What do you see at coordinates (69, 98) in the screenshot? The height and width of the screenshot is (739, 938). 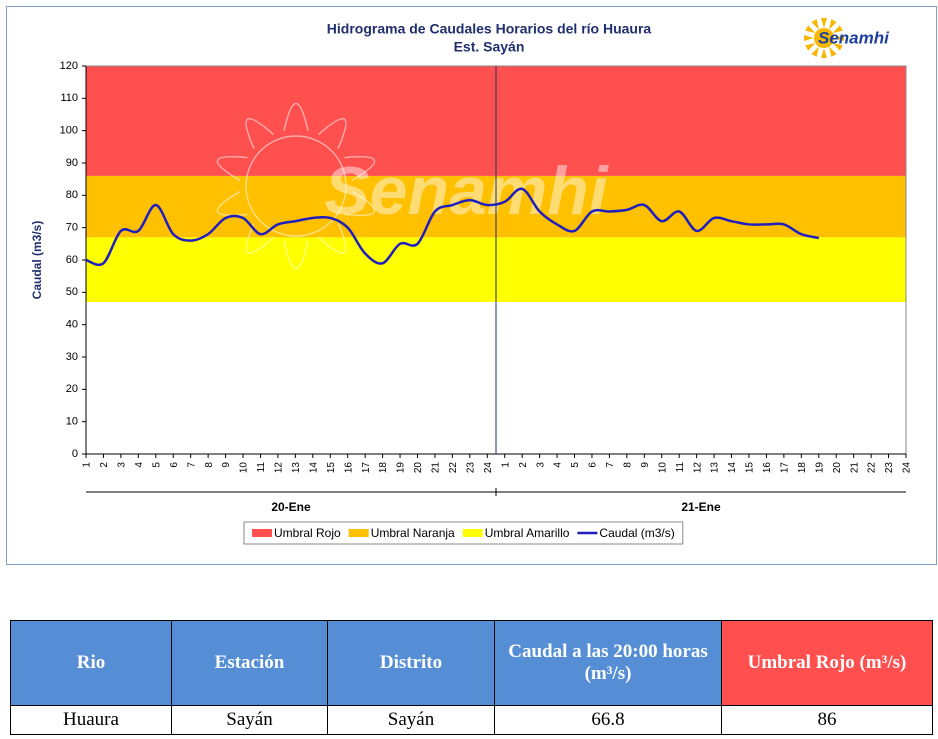 I see `y-tick-label: 110` at bounding box center [69, 98].